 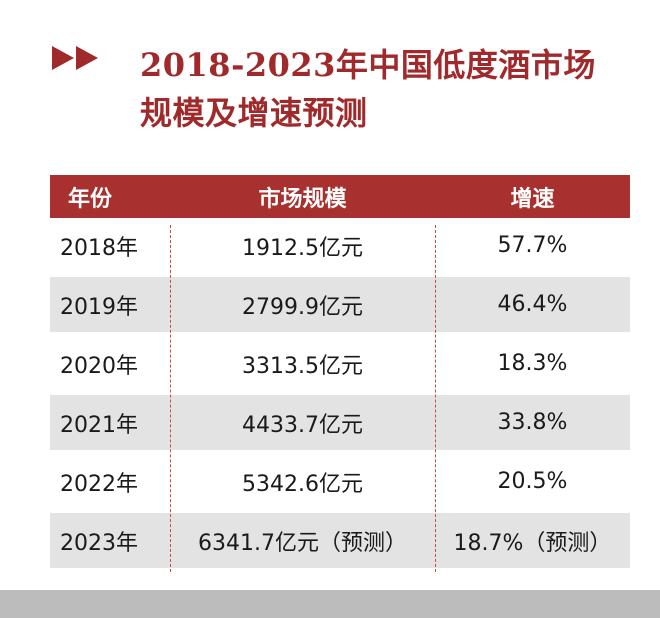 I want to click on table-row: 2018年 1912.5亿元 57.7%, so click(x=340, y=247).